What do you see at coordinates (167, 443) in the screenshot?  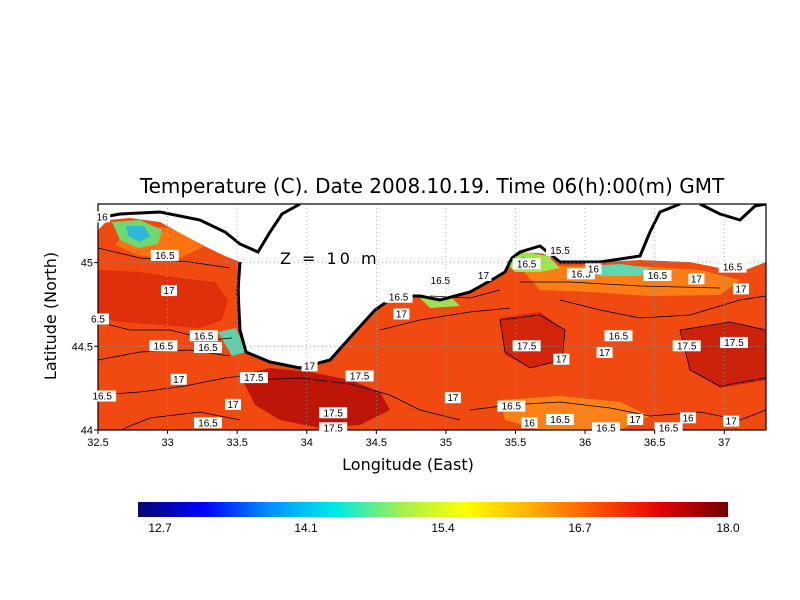 I see `x-tick-label: 33` at bounding box center [167, 443].